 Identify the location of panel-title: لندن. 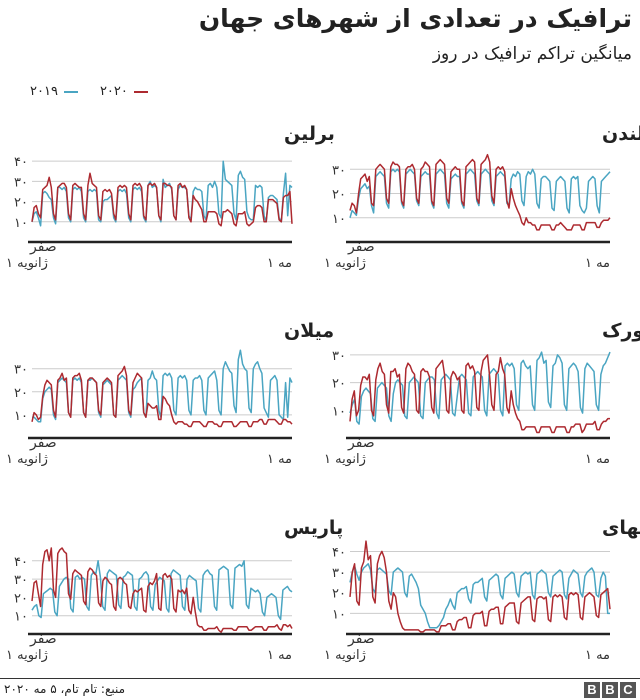
(621, 134).